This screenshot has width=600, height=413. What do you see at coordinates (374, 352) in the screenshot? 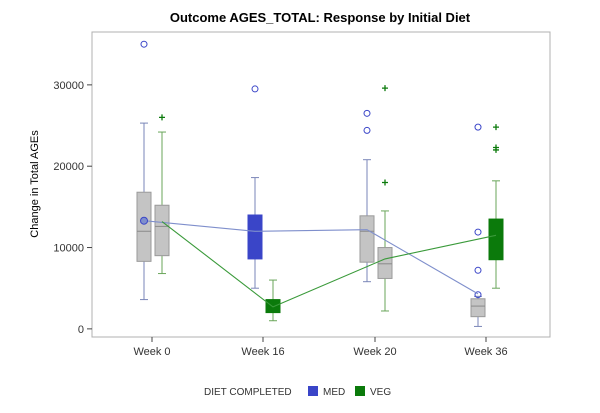
I see `x-tick-label: Week 20` at bounding box center [374, 352].